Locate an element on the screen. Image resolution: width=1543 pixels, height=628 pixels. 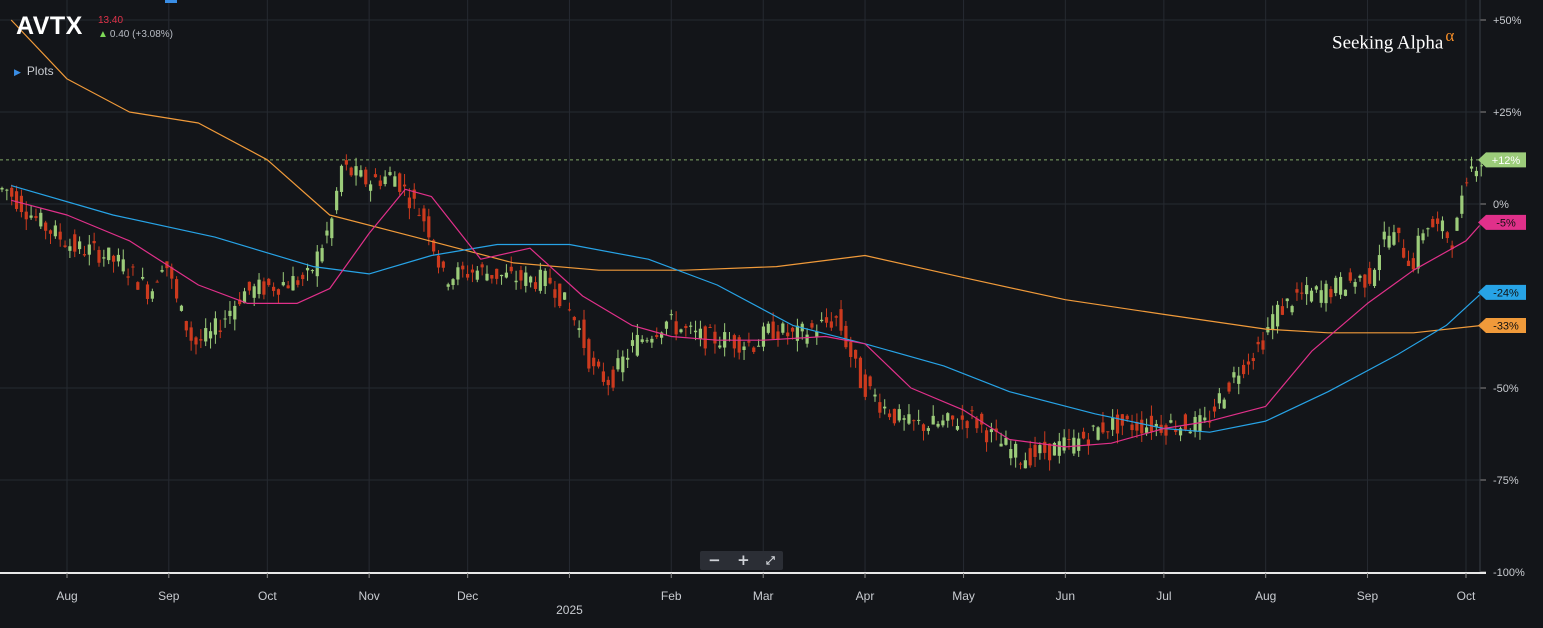
ticker-symbol: AVTX is located at coordinates (49, 26).